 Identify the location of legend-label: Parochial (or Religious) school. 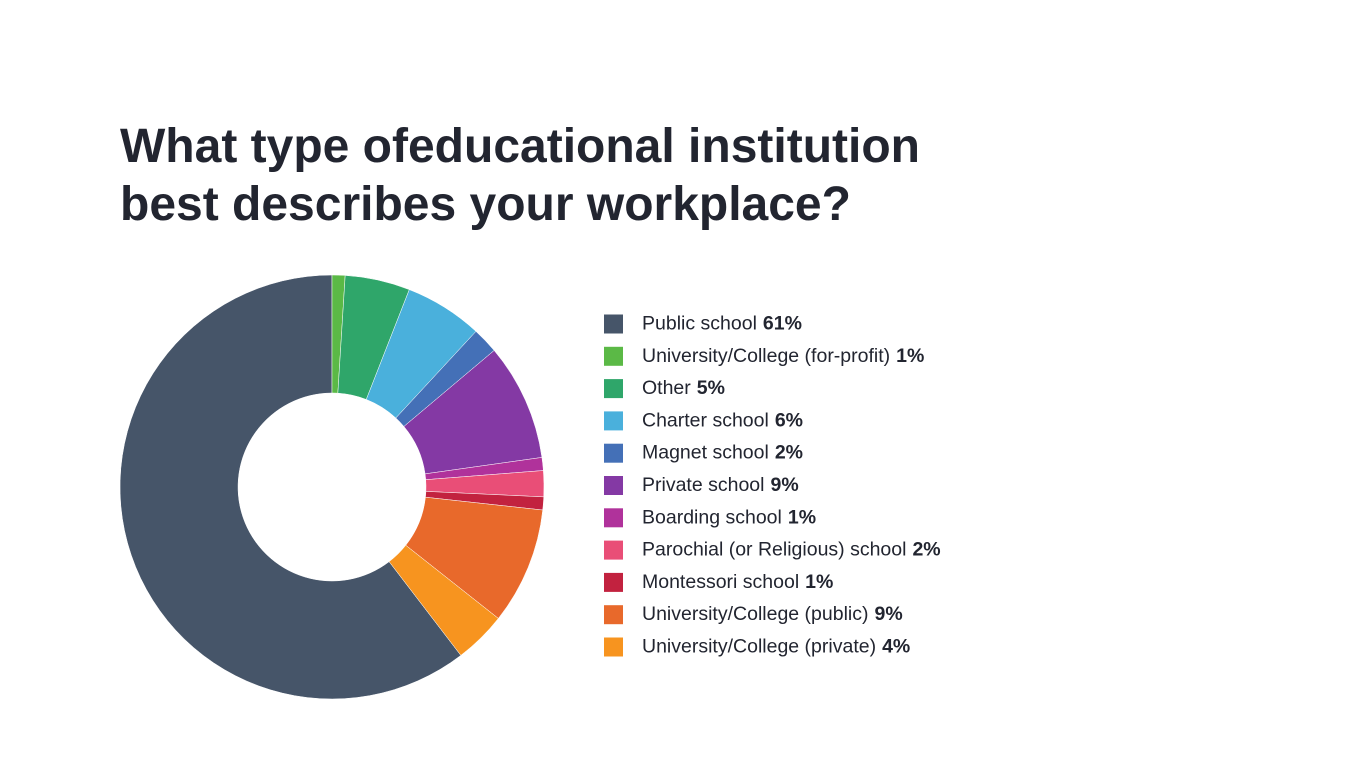
(774, 550).